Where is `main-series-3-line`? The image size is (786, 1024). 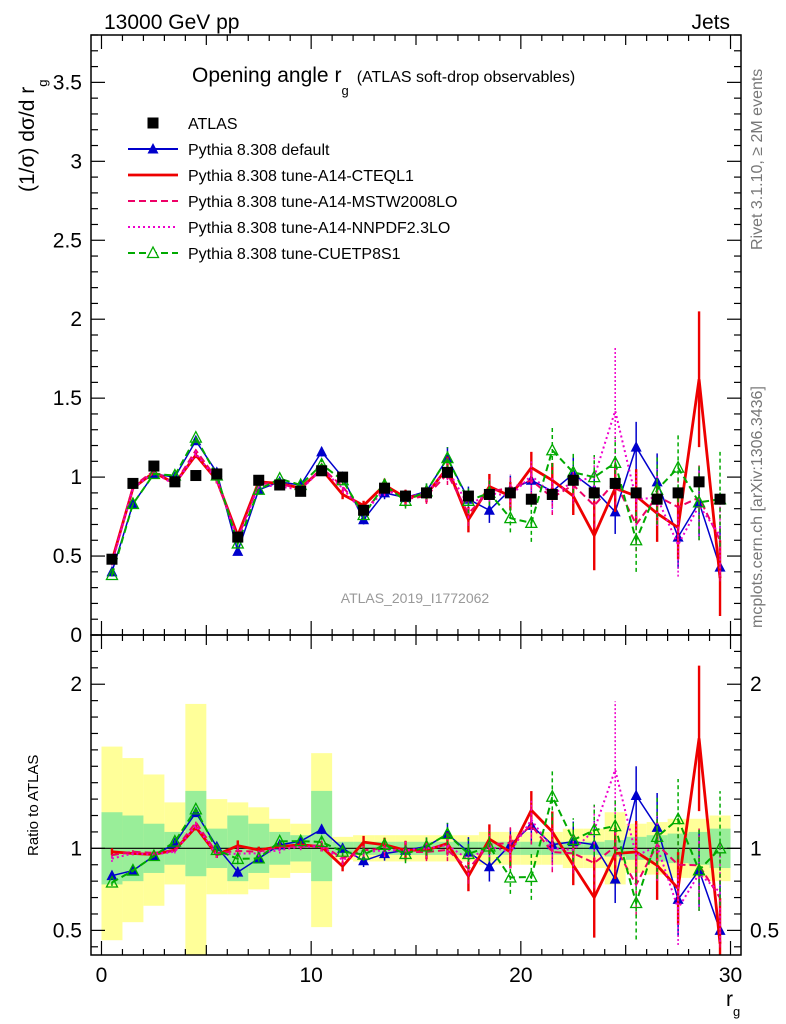 main-series-3-line is located at coordinates (416, 505).